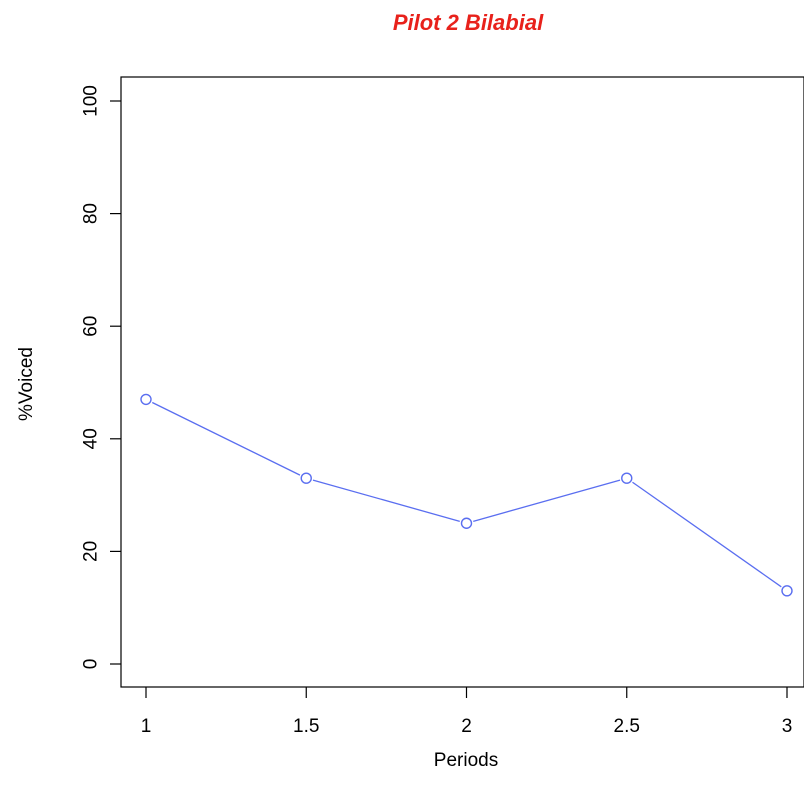 Image resolution: width=804 pixels, height=803 pixels. I want to click on y-tick-label: 40, so click(91, 438).